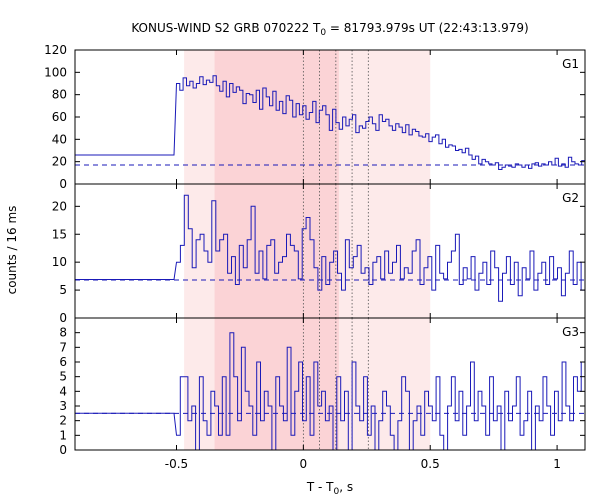  Describe the element at coordinates (63, 347) in the screenshot. I see `y-tick-label: 7` at that location.